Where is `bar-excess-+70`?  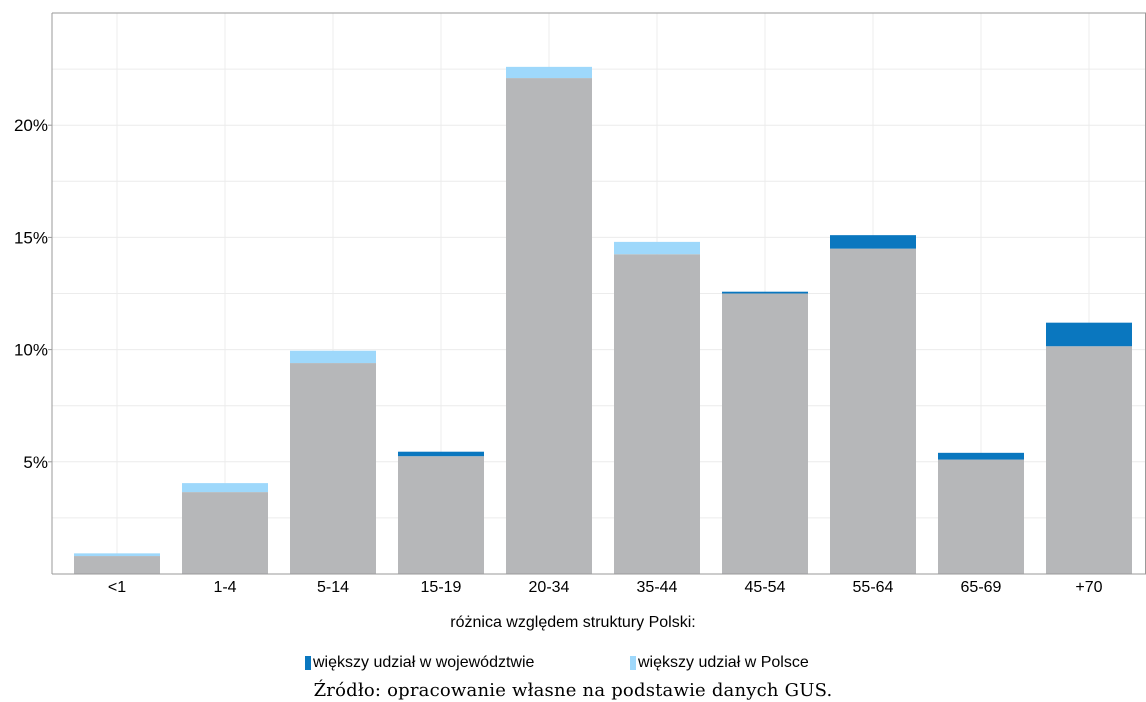 bar-excess-+70 is located at coordinates (1089, 334).